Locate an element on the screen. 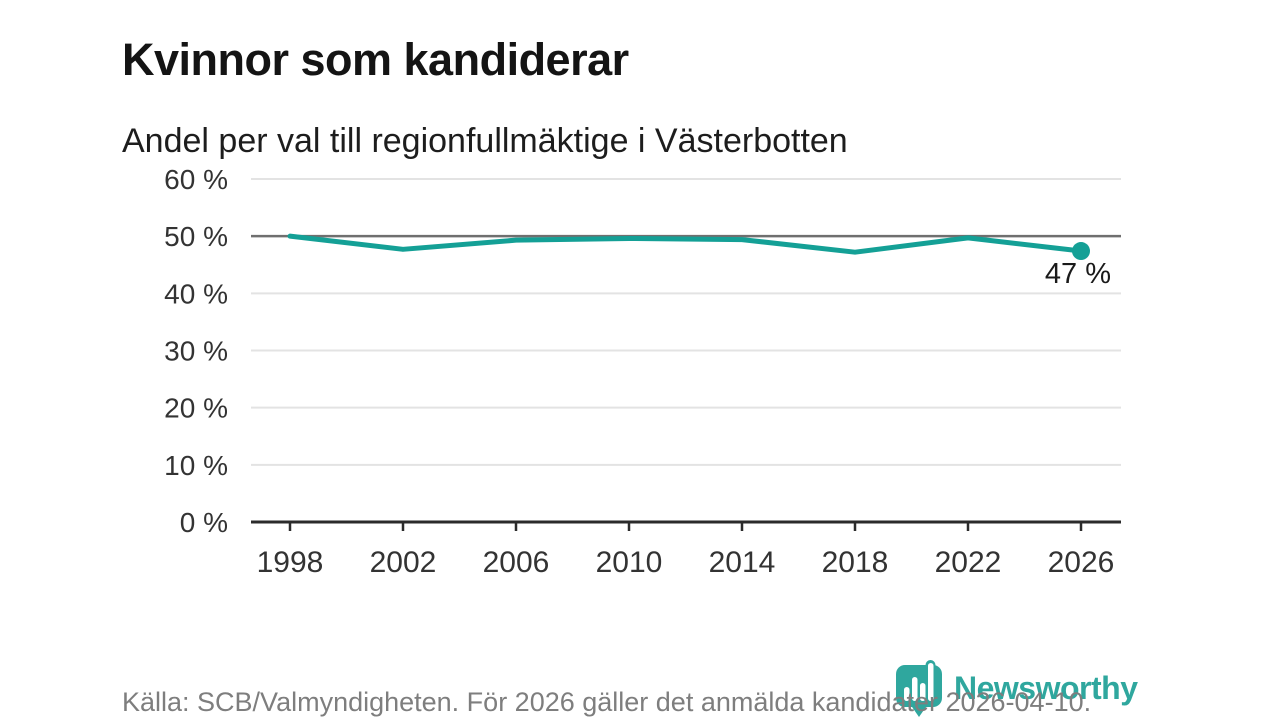 This screenshot has width=1280, height=720. y-tick-label: 30 % is located at coordinates (196, 351).